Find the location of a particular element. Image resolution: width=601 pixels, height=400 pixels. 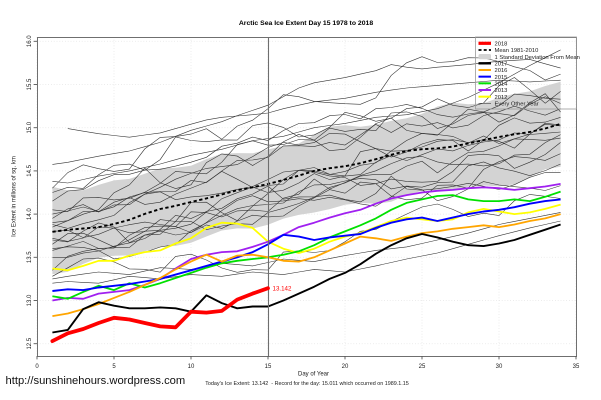

svg-text: 20 is located at coordinates (345, 367).